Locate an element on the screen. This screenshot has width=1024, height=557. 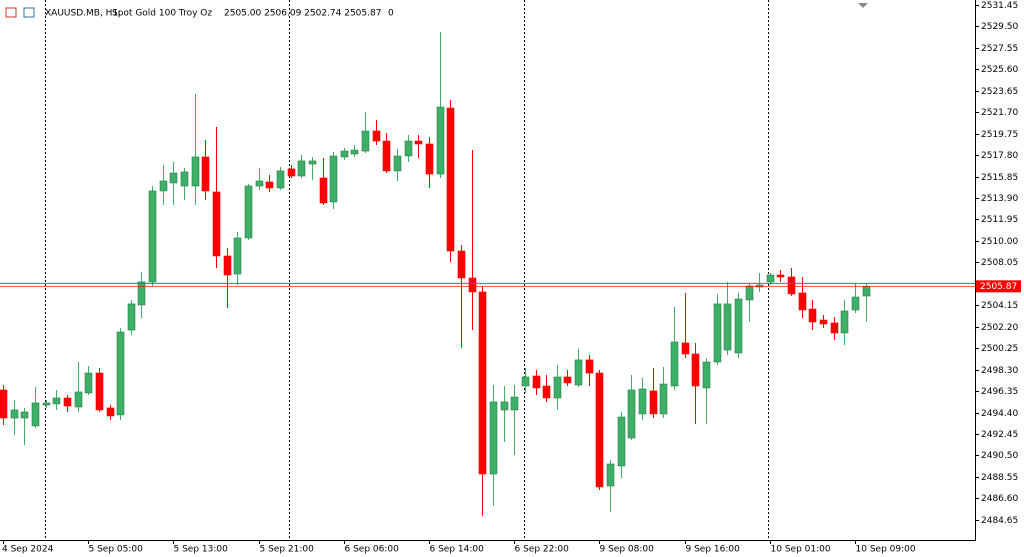
x-tick-label: 6 Sep 22:00 is located at coordinates (542, 550).